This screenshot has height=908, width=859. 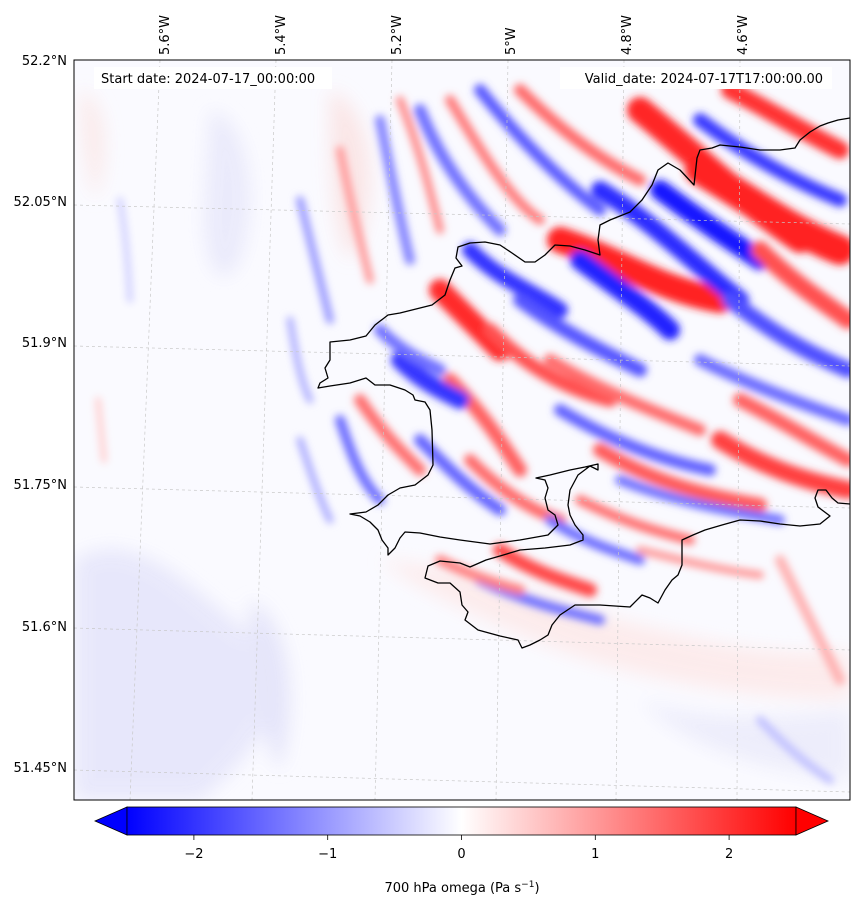 What do you see at coordinates (40, 202) in the screenshot?
I see `lat-label: 52.05°N` at bounding box center [40, 202].